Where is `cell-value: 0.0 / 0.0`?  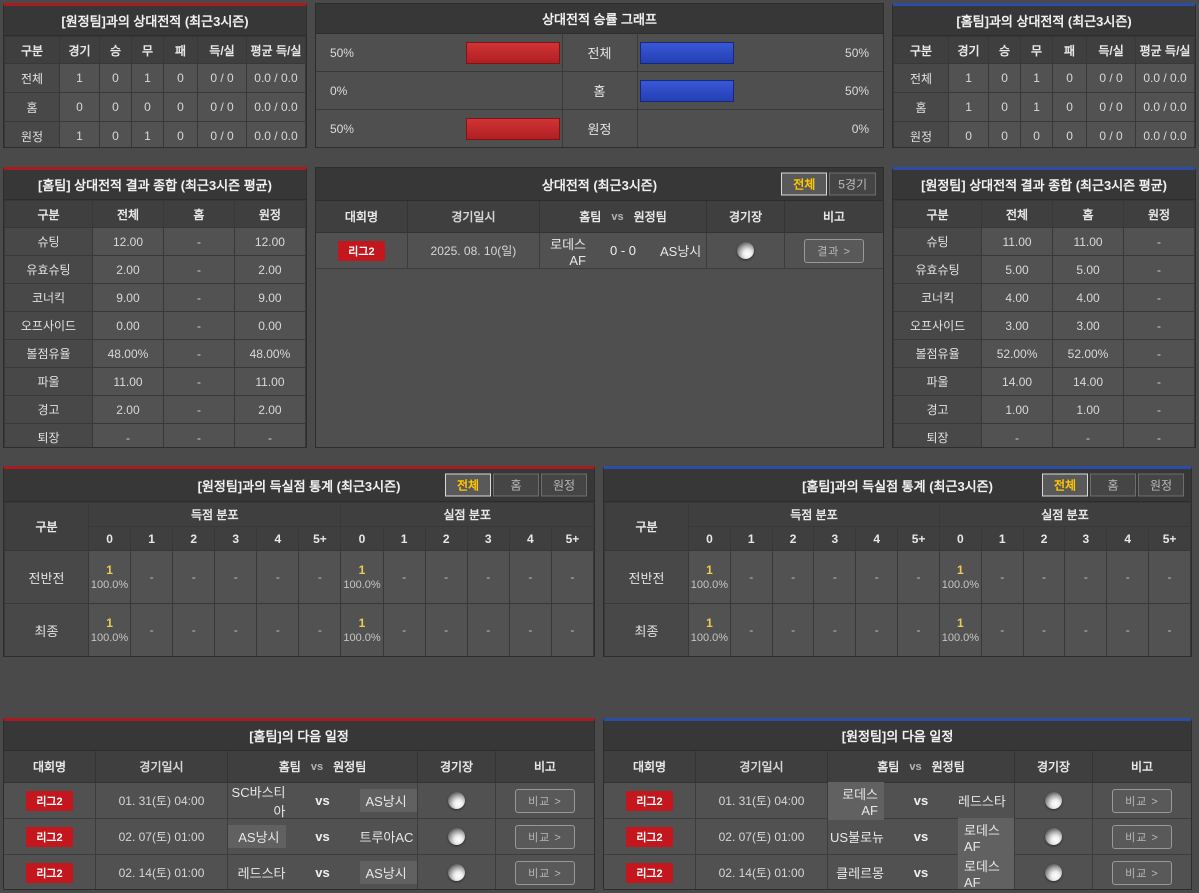
cell-value: 0.0 / 0.0 is located at coordinates (1165, 134).